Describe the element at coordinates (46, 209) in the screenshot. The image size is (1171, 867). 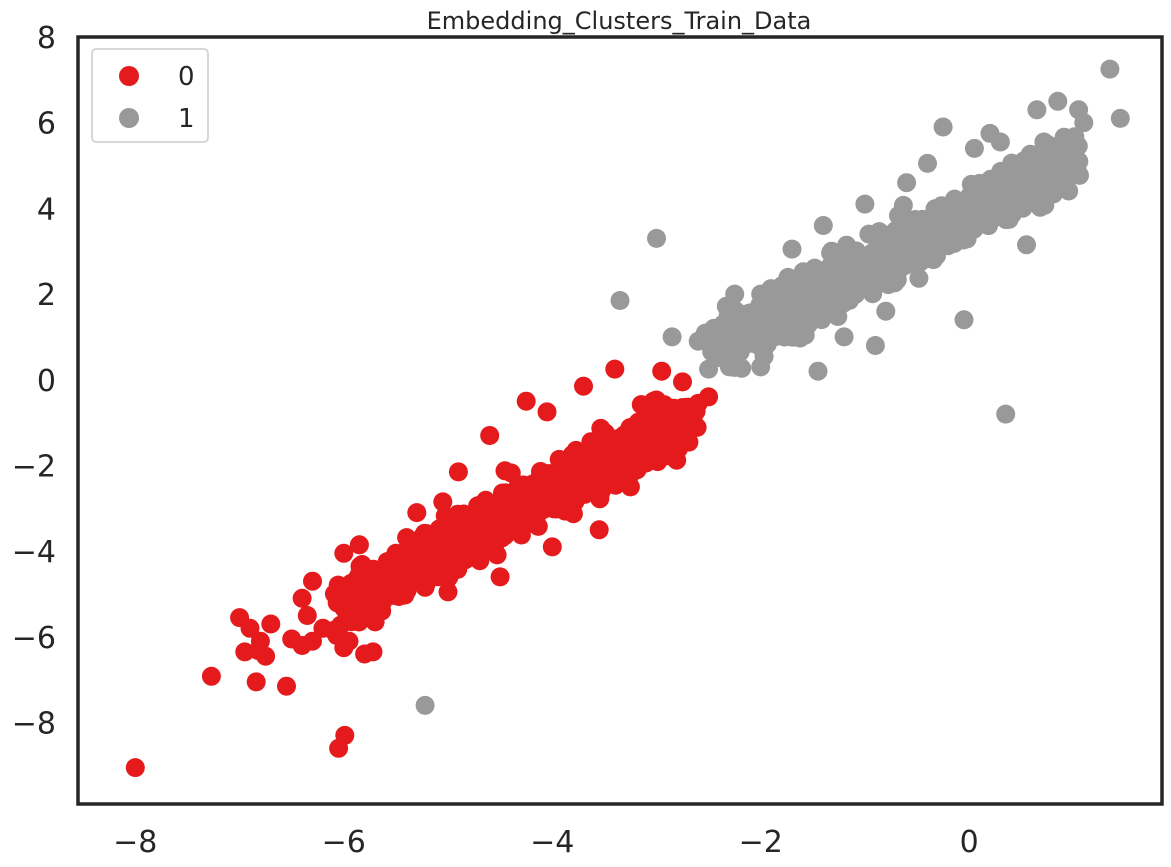
I see `y-tick-label: 4` at that location.